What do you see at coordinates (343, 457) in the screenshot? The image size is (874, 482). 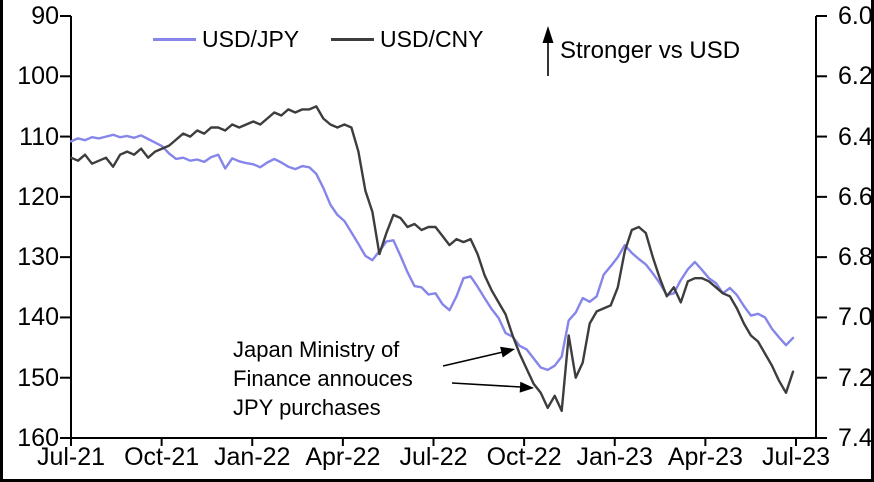 I see `x-tick-label: Apr-22` at bounding box center [343, 457].